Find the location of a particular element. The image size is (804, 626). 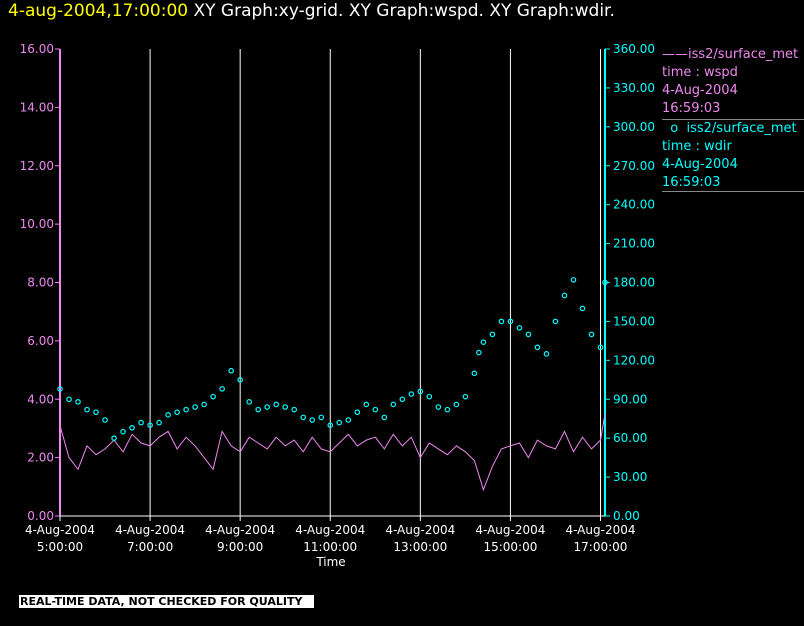

legend-wspd-variable: time : wspd is located at coordinates (700, 72).